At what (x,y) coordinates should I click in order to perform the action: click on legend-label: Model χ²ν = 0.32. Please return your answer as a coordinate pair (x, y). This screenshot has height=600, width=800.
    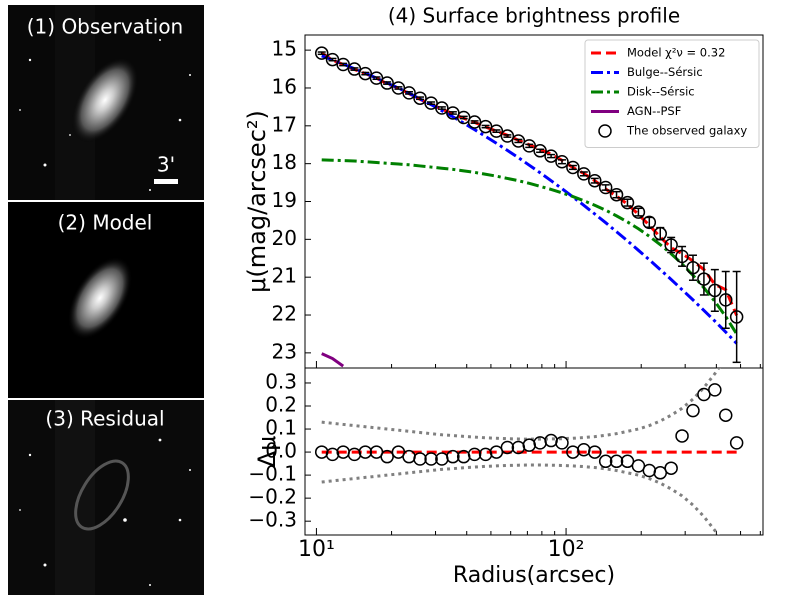
    Looking at the image, I should click on (676, 53).